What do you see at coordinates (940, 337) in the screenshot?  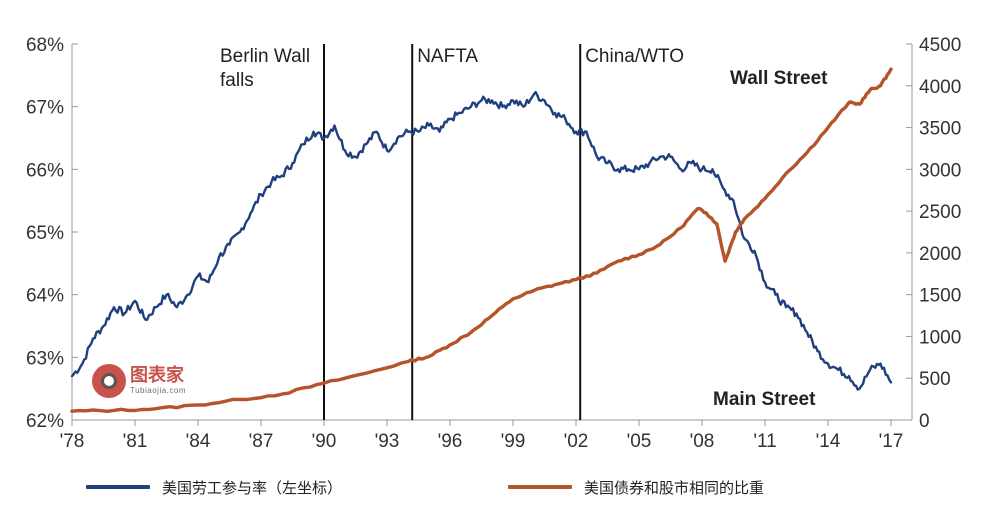 I see `right-tick-label: 1000` at bounding box center [940, 337].